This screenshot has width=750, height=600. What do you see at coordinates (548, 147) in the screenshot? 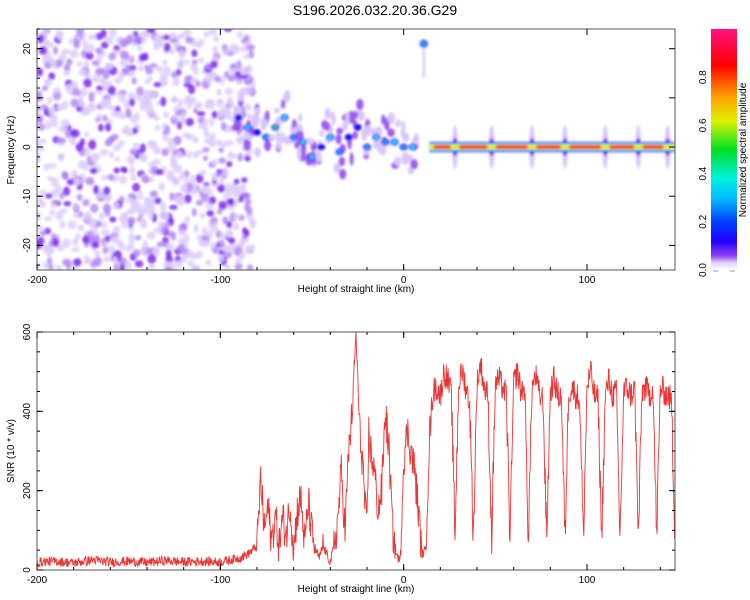
I see `carrier-segment` at bounding box center [548, 147].